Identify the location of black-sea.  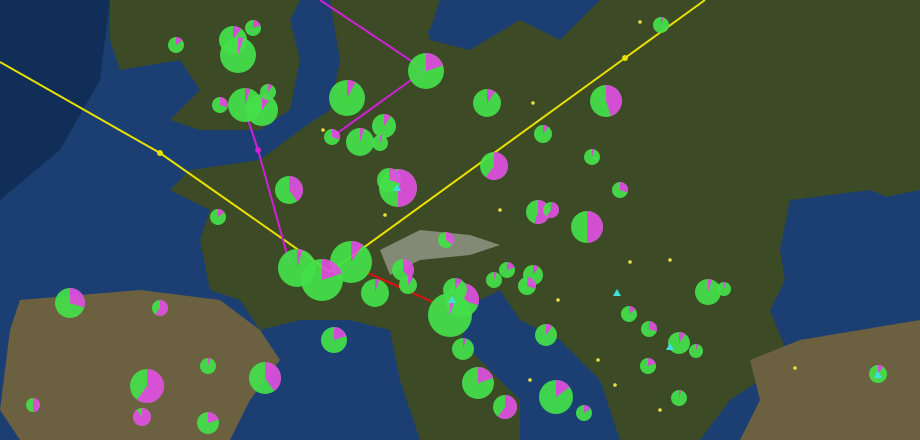
(850, 255).